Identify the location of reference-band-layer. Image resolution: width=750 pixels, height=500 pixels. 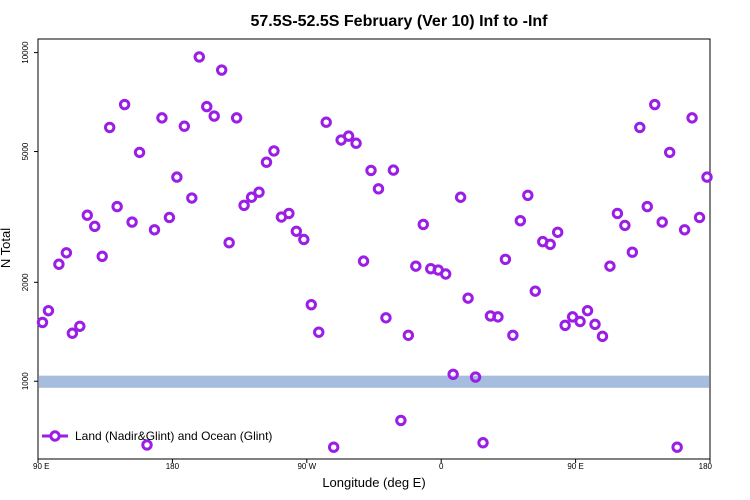
(374, 381).